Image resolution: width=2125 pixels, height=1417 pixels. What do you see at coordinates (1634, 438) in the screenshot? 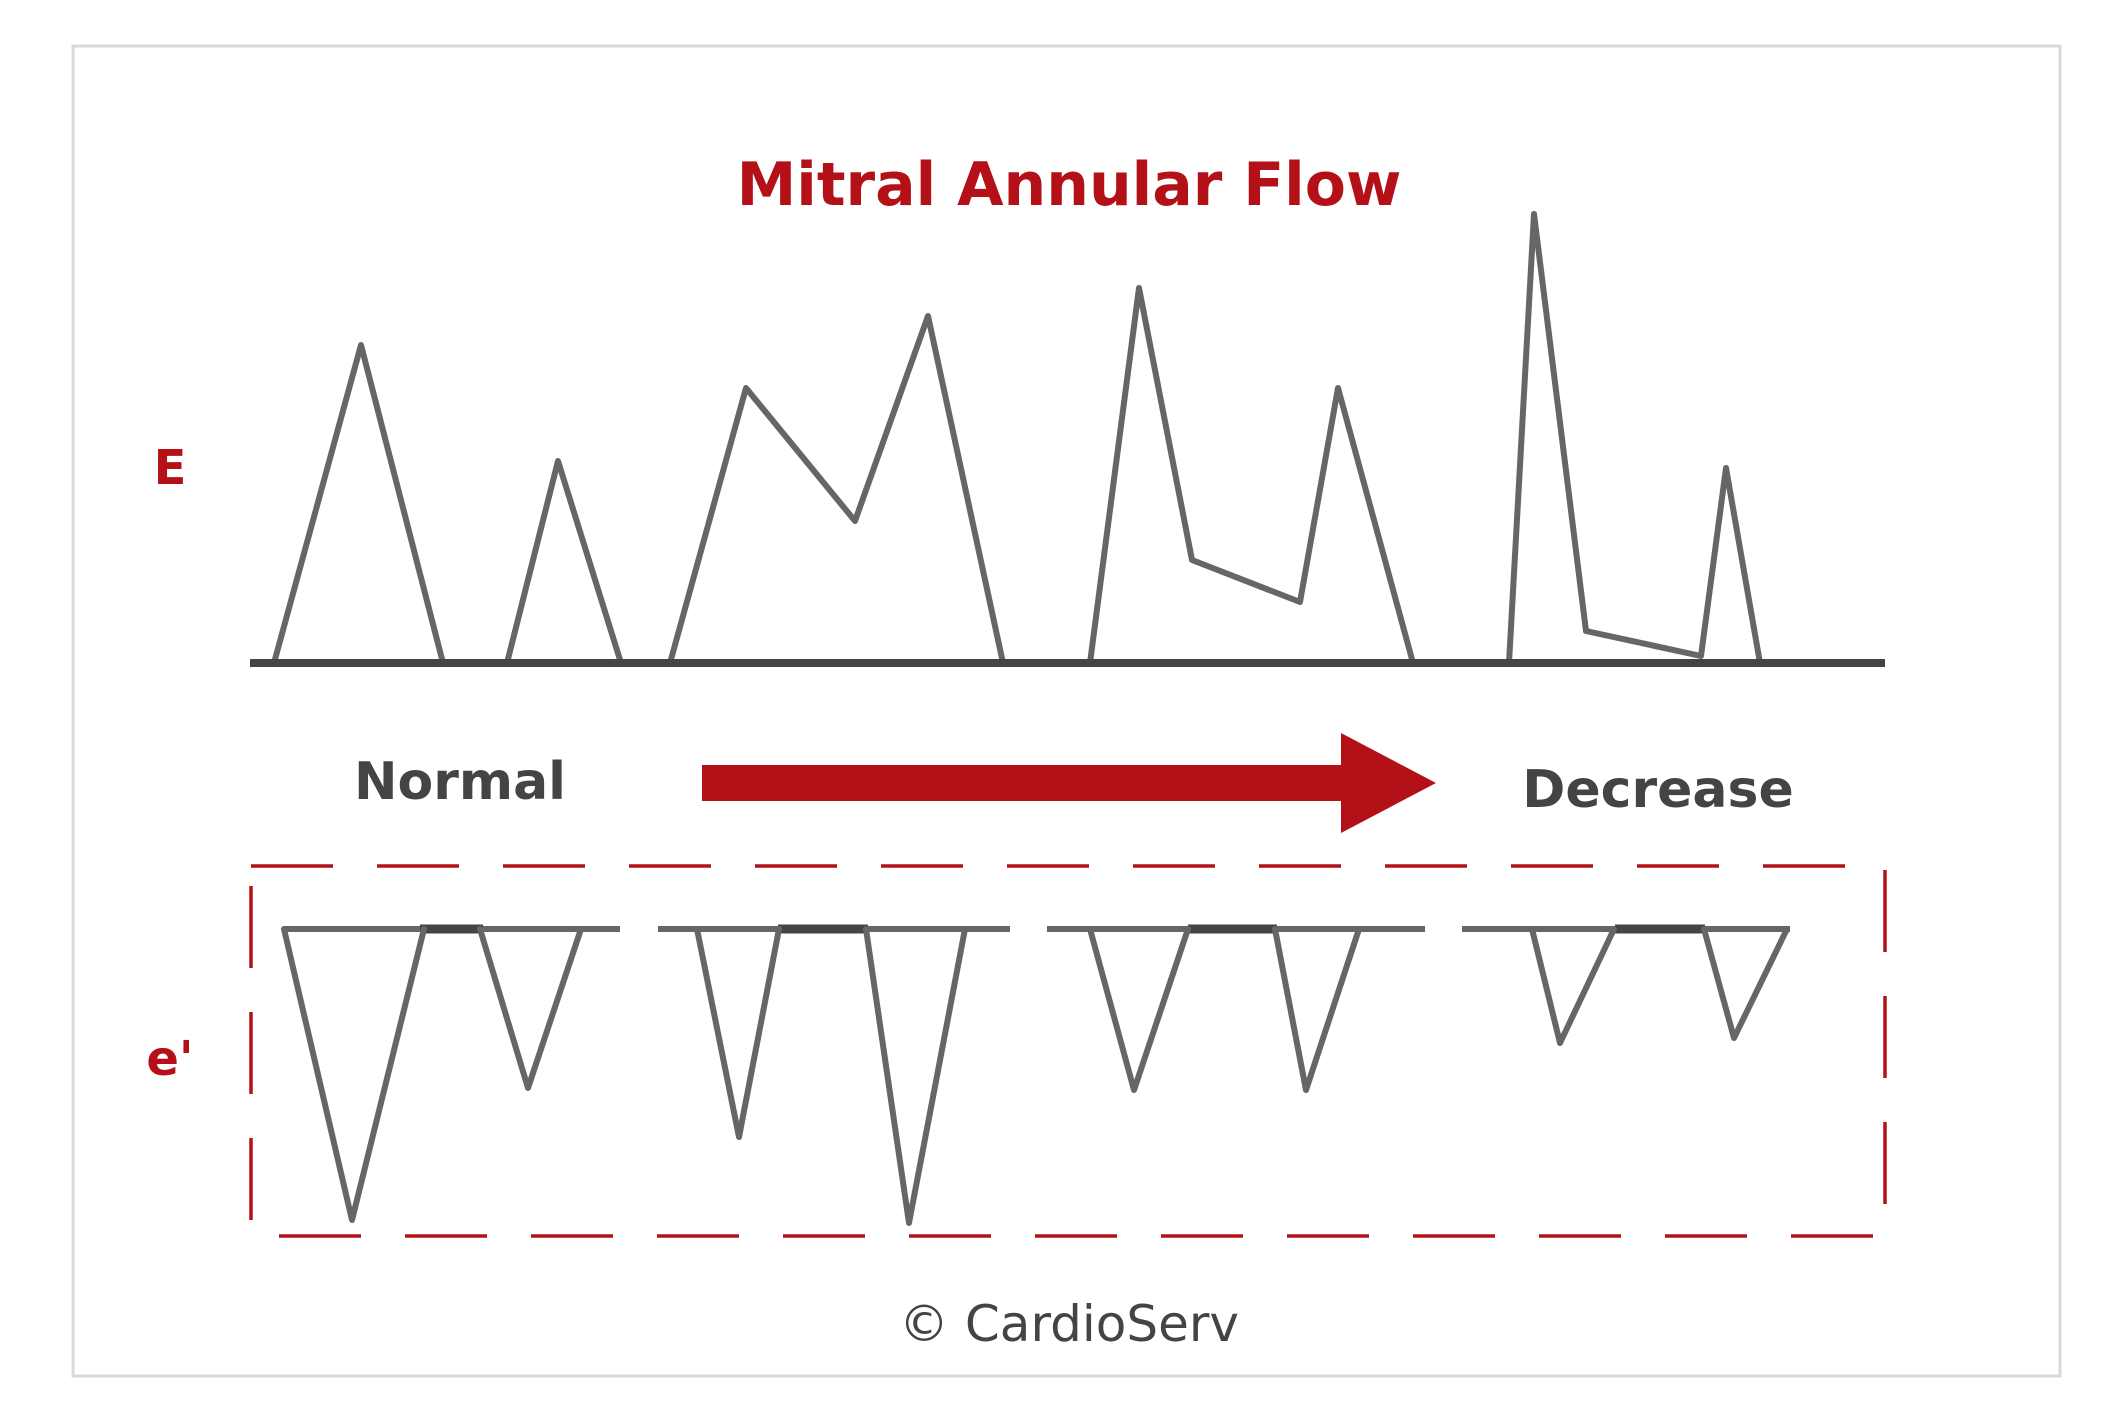
I see `e-wave-restrictive` at bounding box center [1634, 438].